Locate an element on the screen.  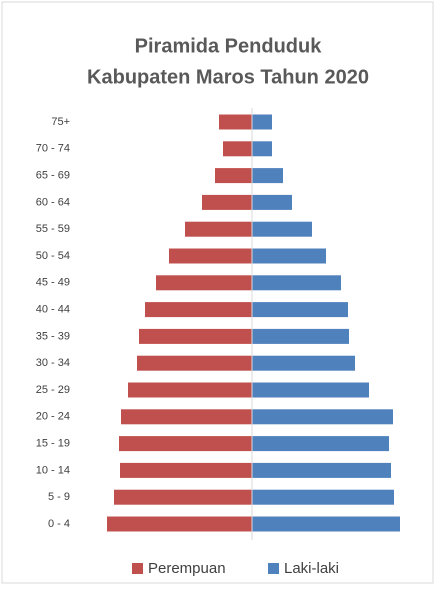
legend-label: Laki-laki is located at coordinates (311, 568).